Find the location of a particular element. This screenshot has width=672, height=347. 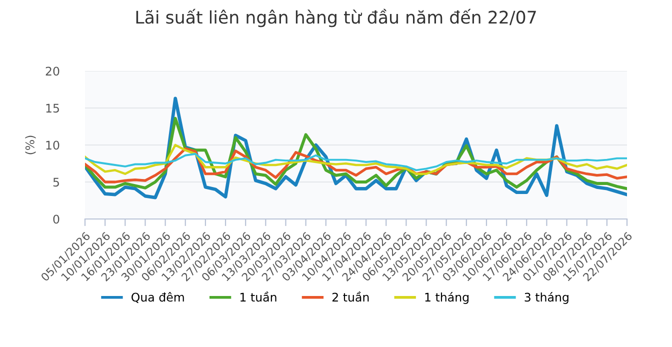

legend-label: 2 tuần is located at coordinates (350, 297).